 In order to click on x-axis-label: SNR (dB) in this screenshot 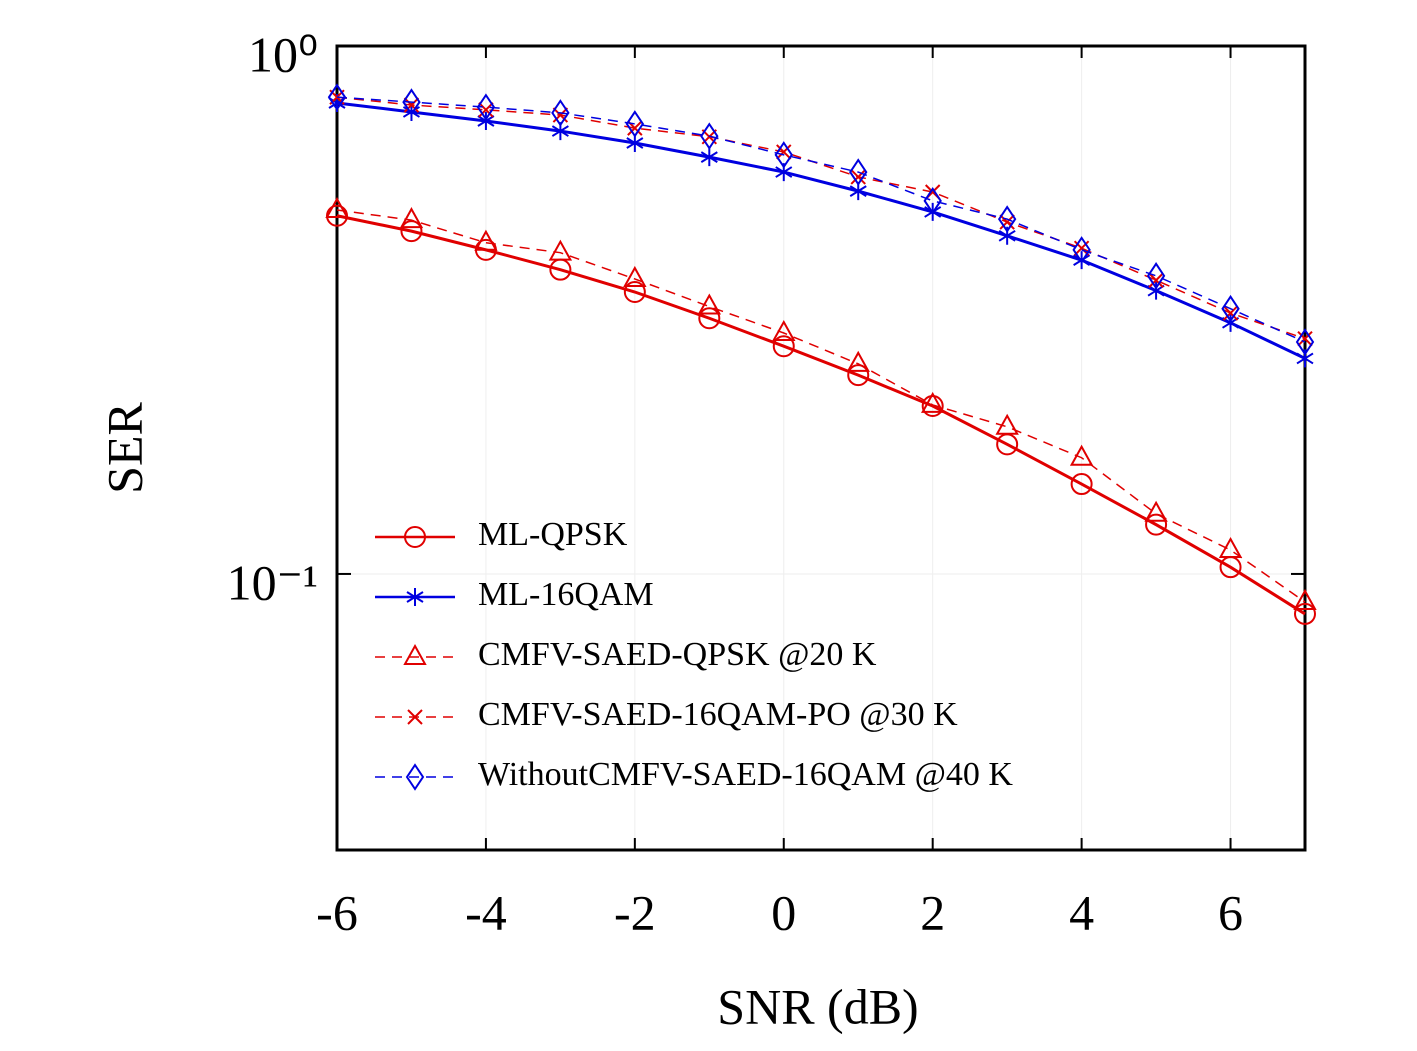, I will do `click(817, 1006)`.